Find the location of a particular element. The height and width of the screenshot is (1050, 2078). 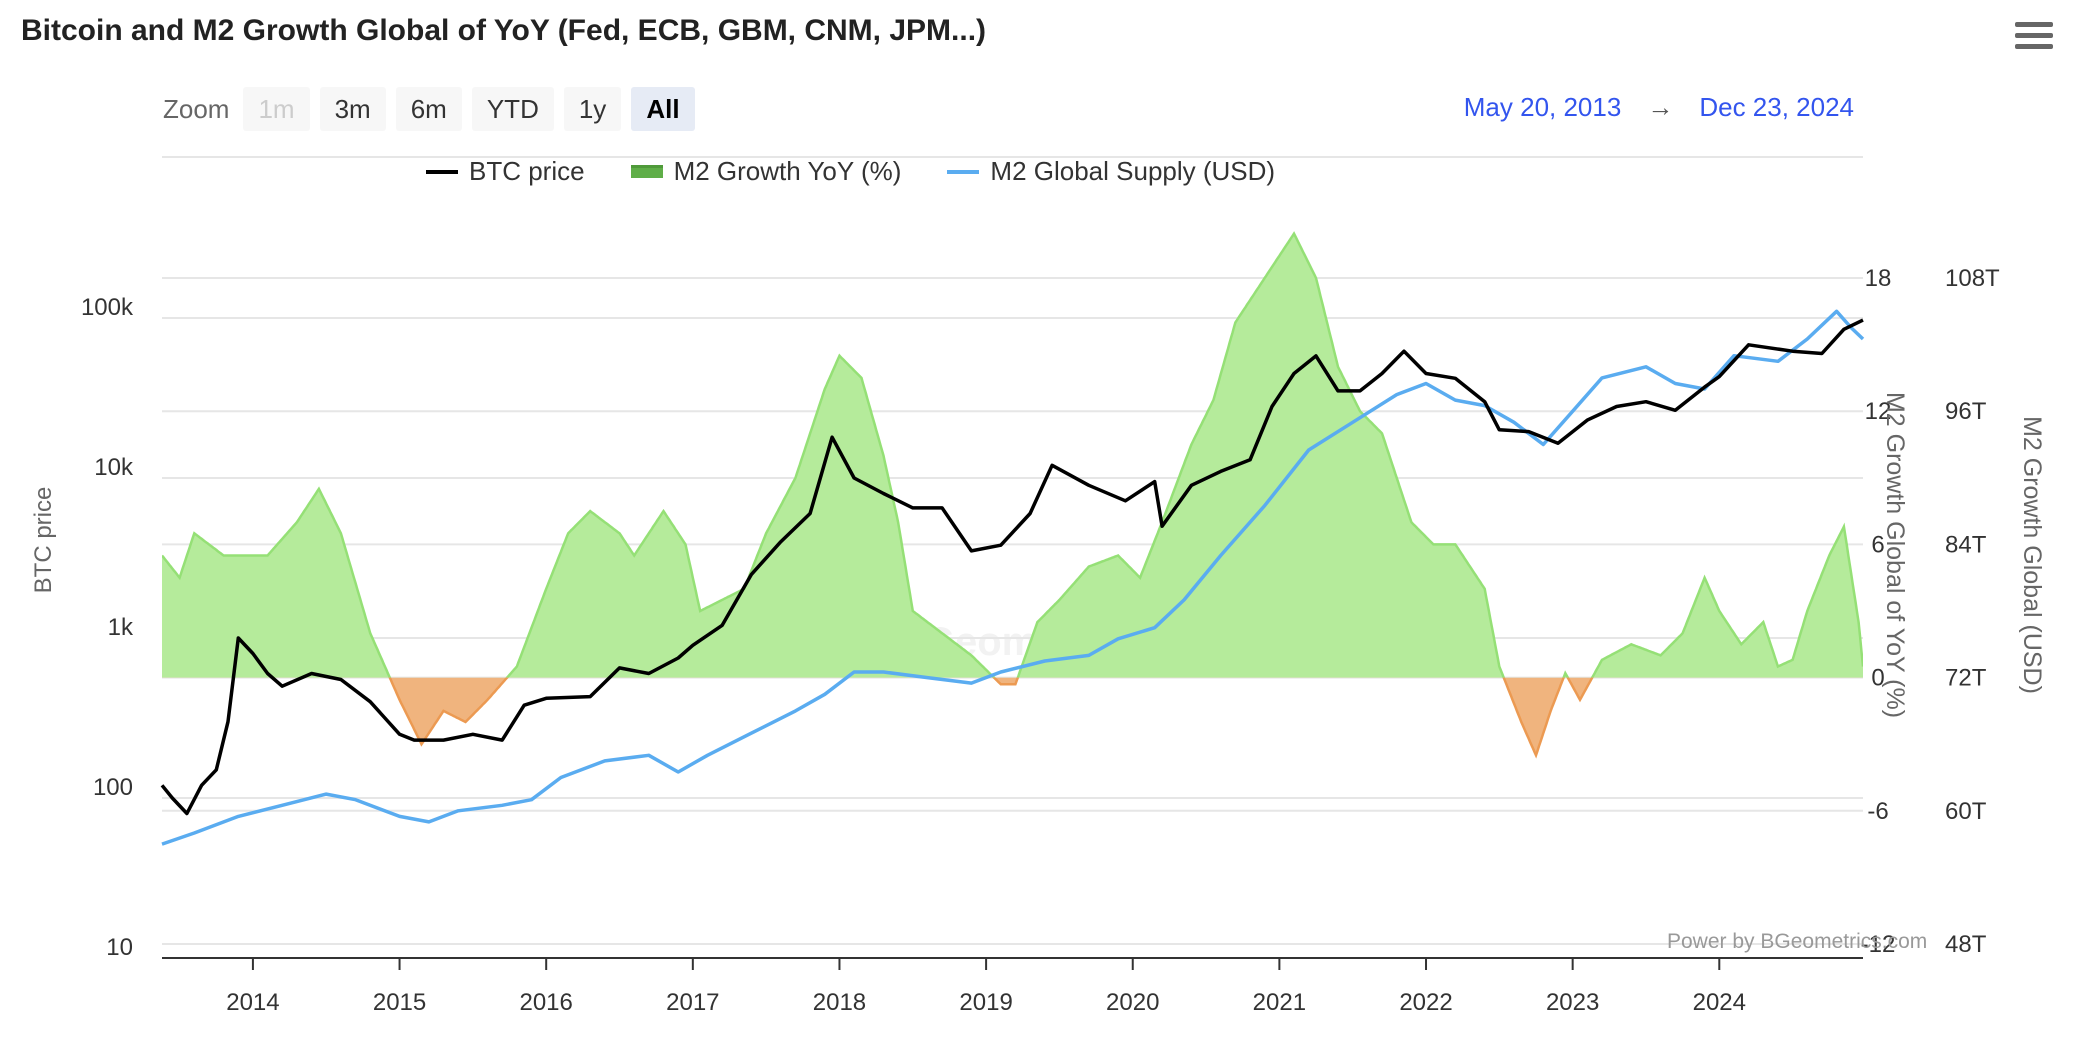

btc-axis-label: BTC price is located at coordinates (43, 540).